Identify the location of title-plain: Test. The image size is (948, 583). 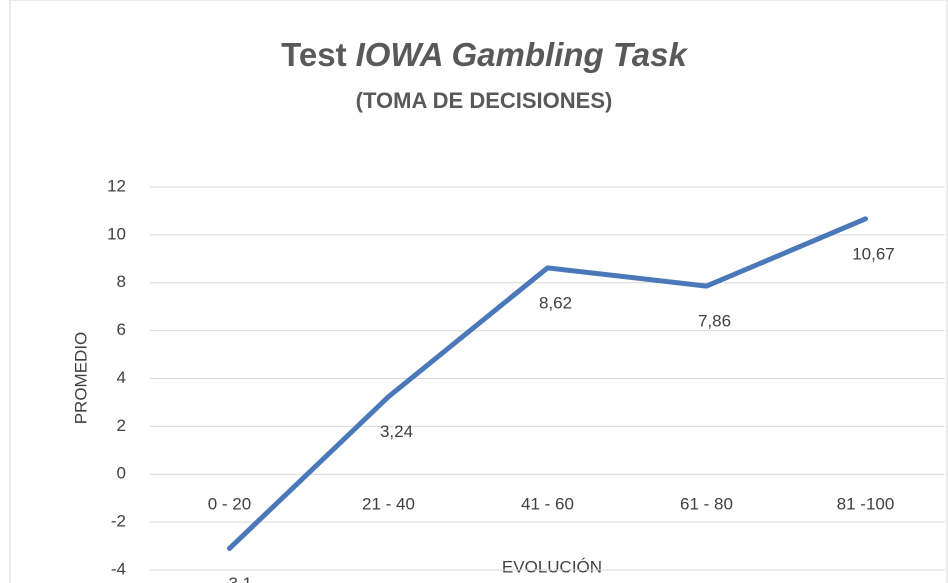
(313, 54).